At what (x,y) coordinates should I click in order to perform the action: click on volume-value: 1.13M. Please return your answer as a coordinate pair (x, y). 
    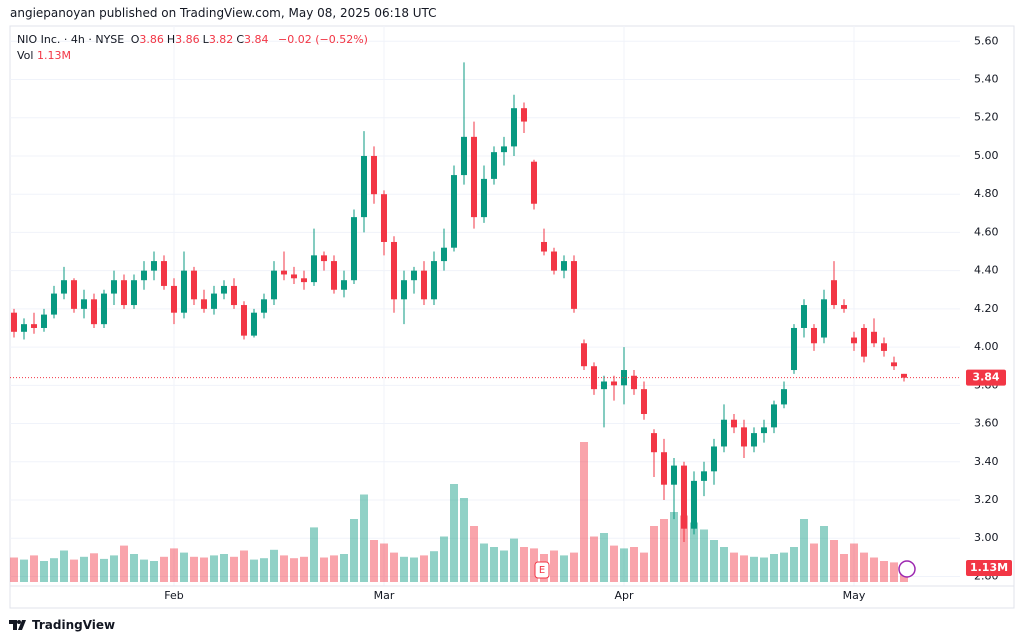
    Looking at the image, I should click on (53, 55).